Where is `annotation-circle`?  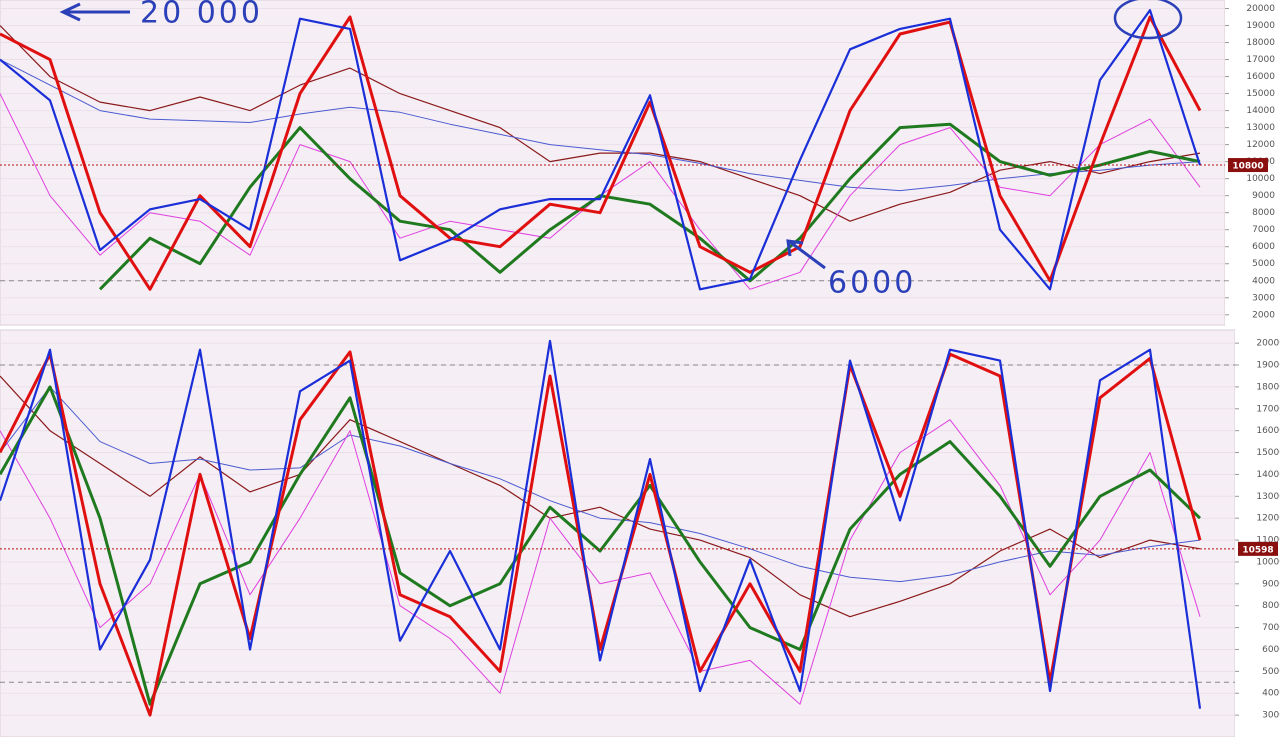
annotation-circle is located at coordinates (1148, 20).